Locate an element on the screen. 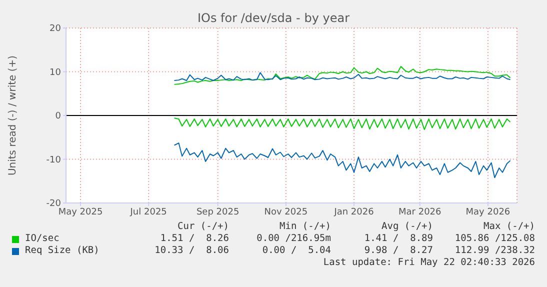 This screenshot has width=547, height=287. x-tick-label: Nov 2025 is located at coordinates (286, 212).